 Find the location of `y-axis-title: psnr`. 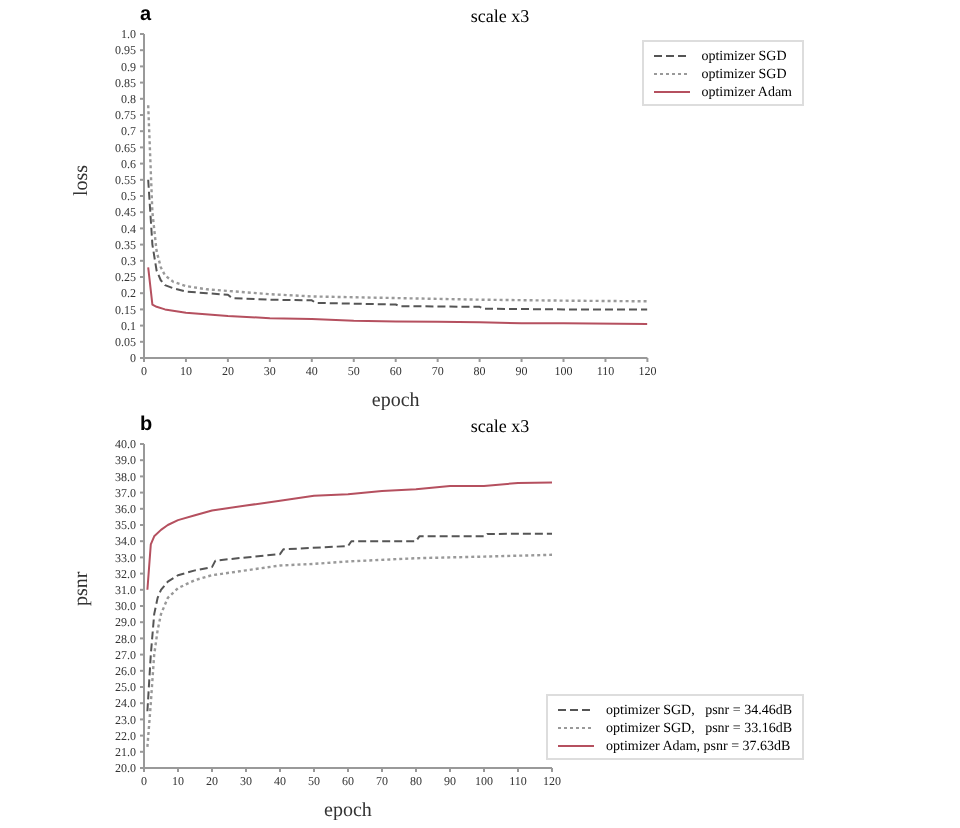

y-axis-title: psnr is located at coordinates (82, 588).